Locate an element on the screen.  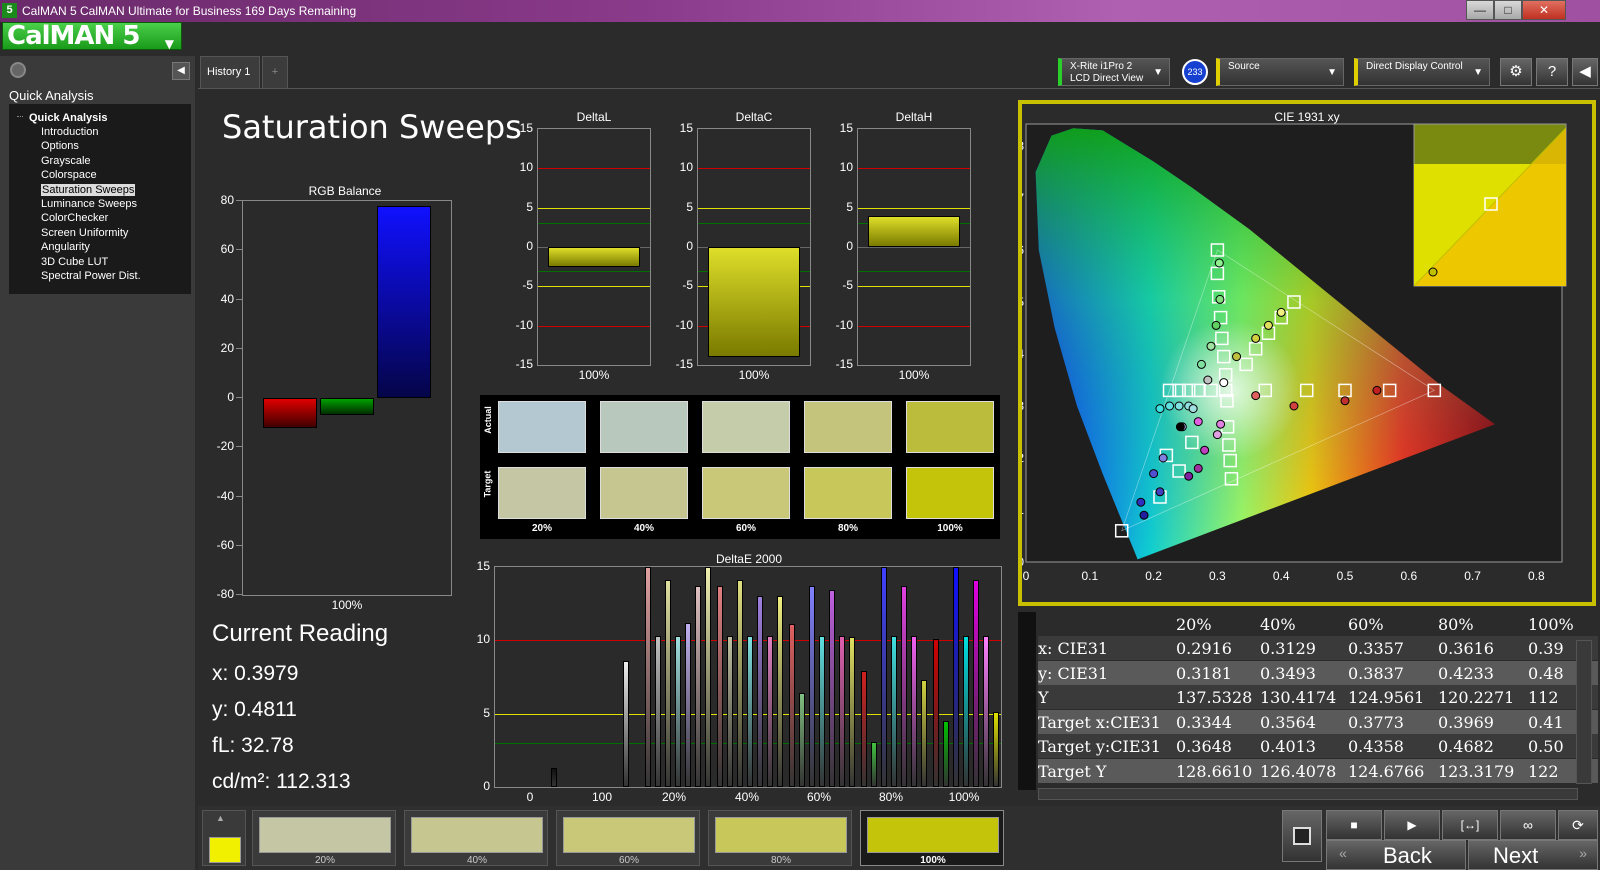
rgb-ytick: -80 is located at coordinates (225, 594).